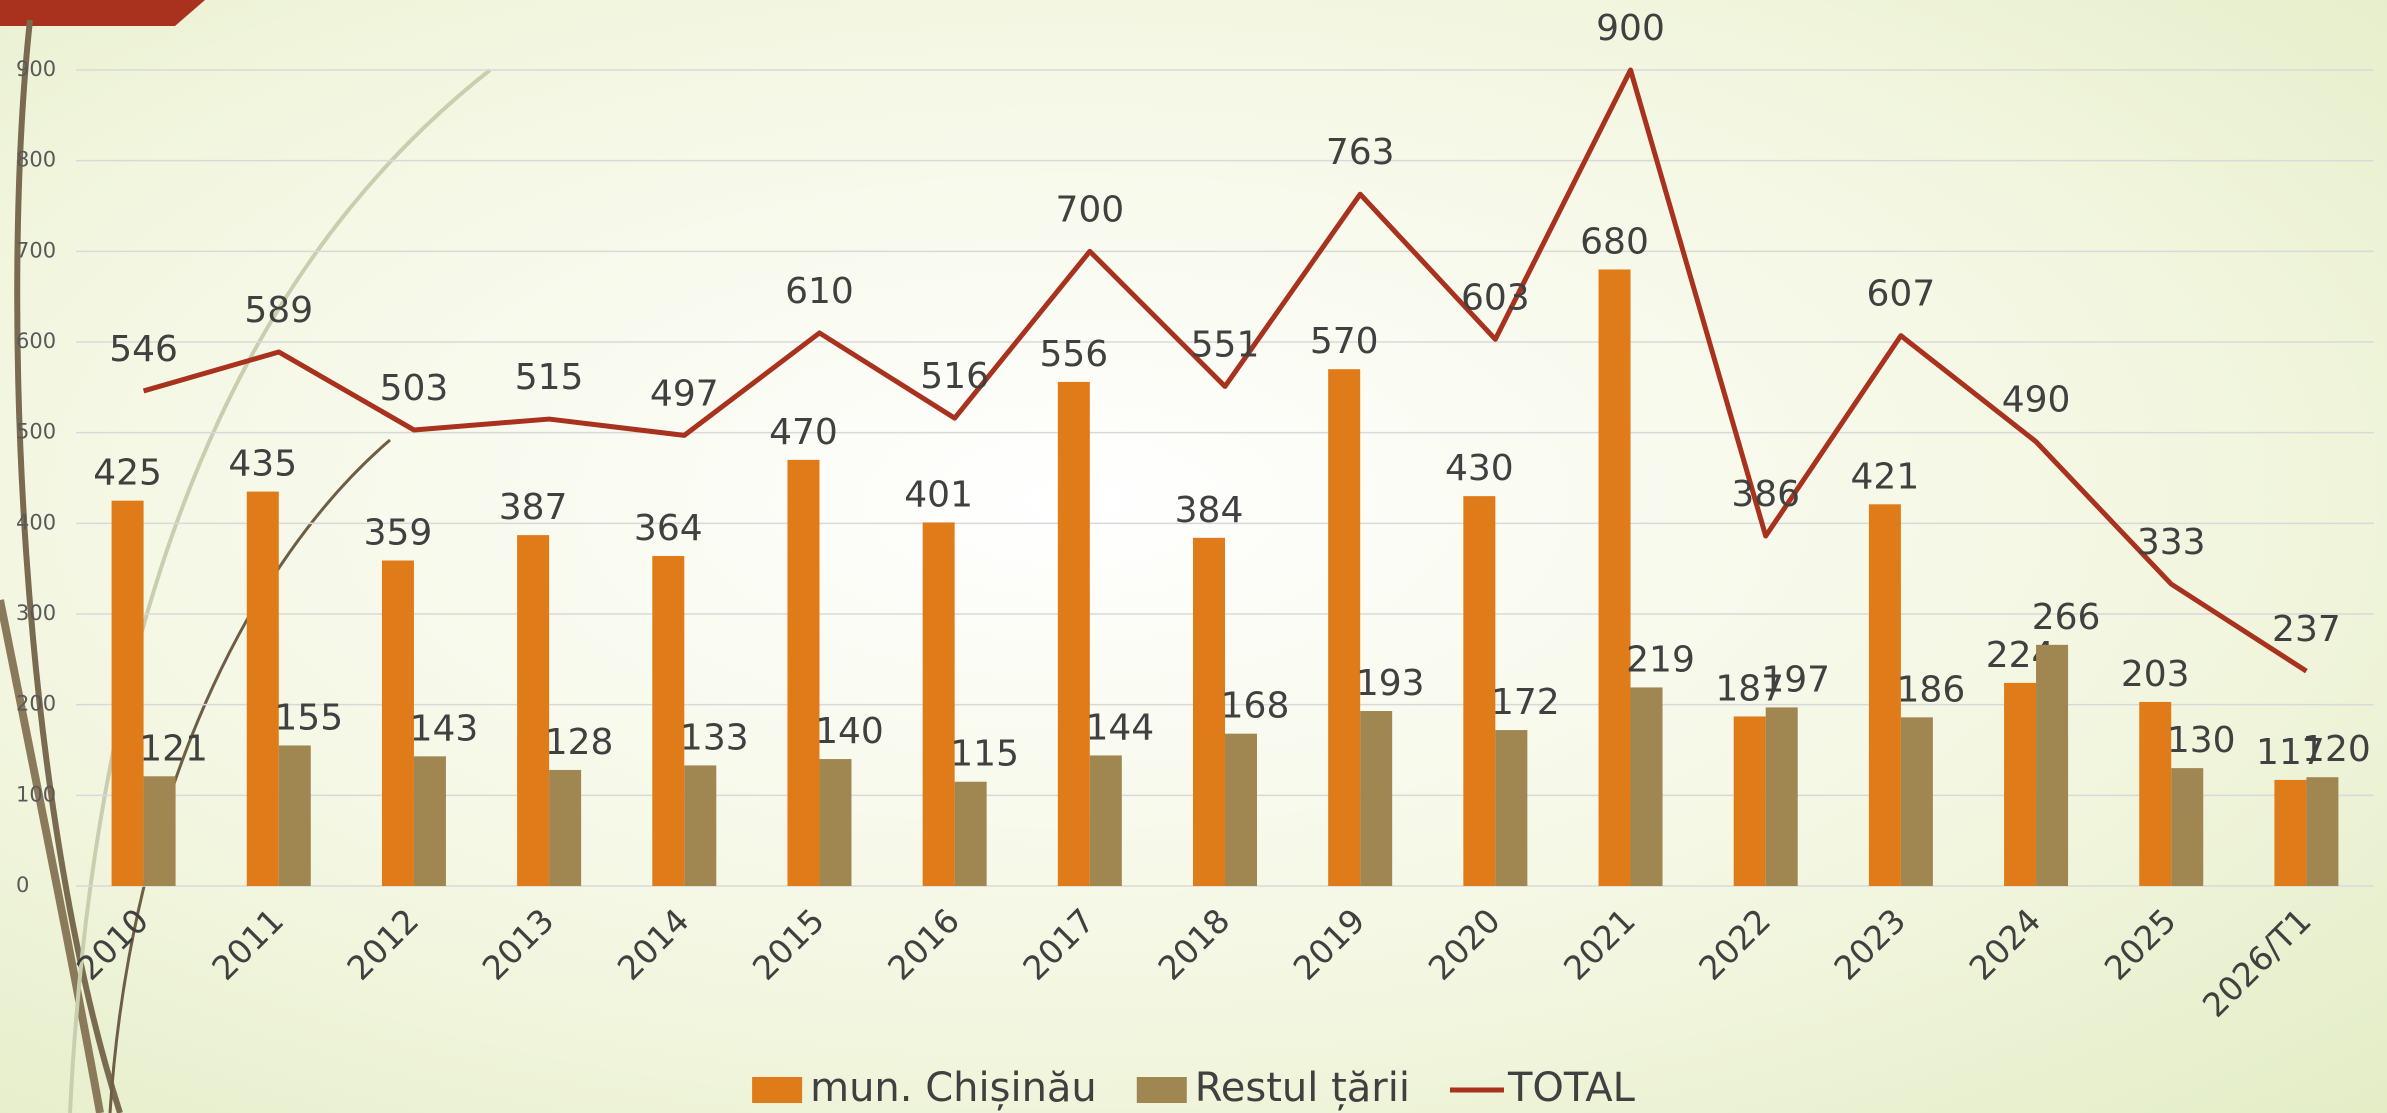  Describe the element at coordinates (1525, 702) in the screenshot. I see `data-label: 172` at that location.